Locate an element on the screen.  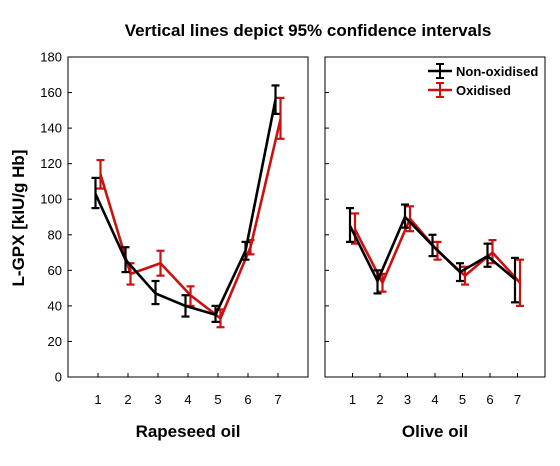
y-tick-label: 0 is located at coordinates (58, 377).